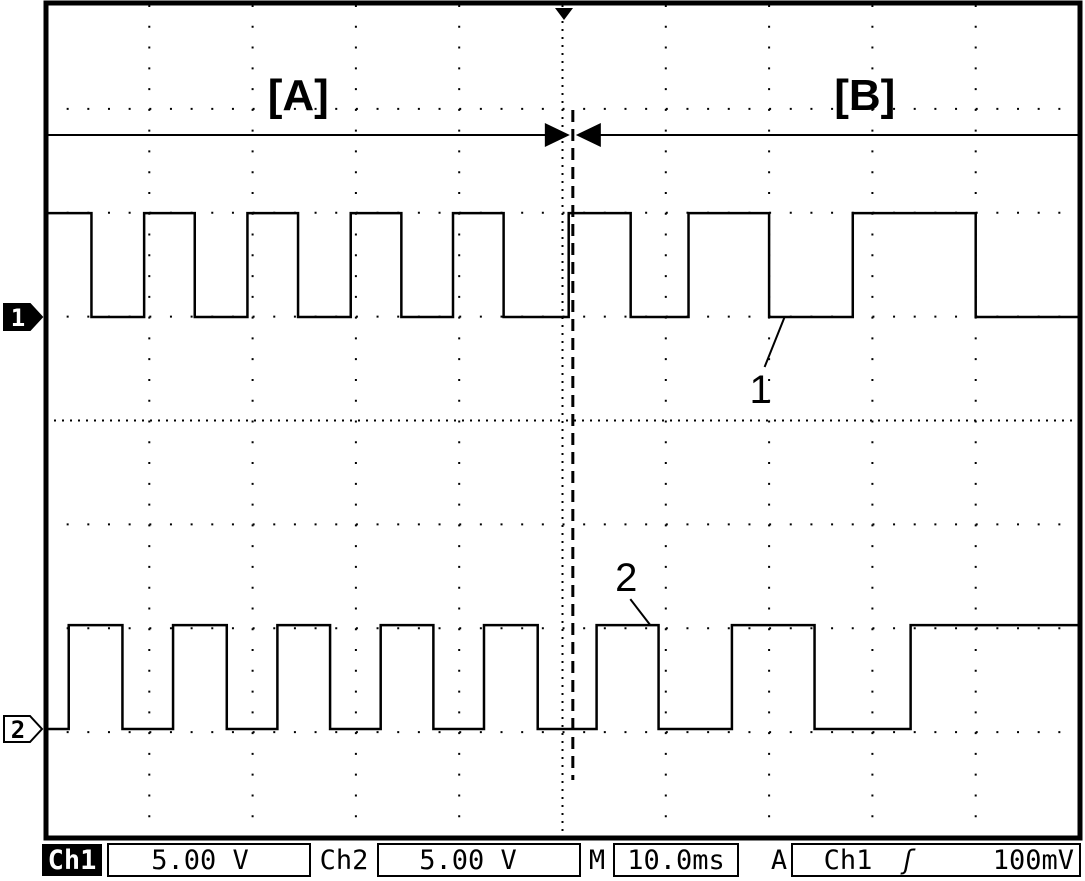 The width and height of the screenshot is (1085, 881). Describe the element at coordinates (564, 14) in the screenshot. I see `trigger-position-marker` at that location.